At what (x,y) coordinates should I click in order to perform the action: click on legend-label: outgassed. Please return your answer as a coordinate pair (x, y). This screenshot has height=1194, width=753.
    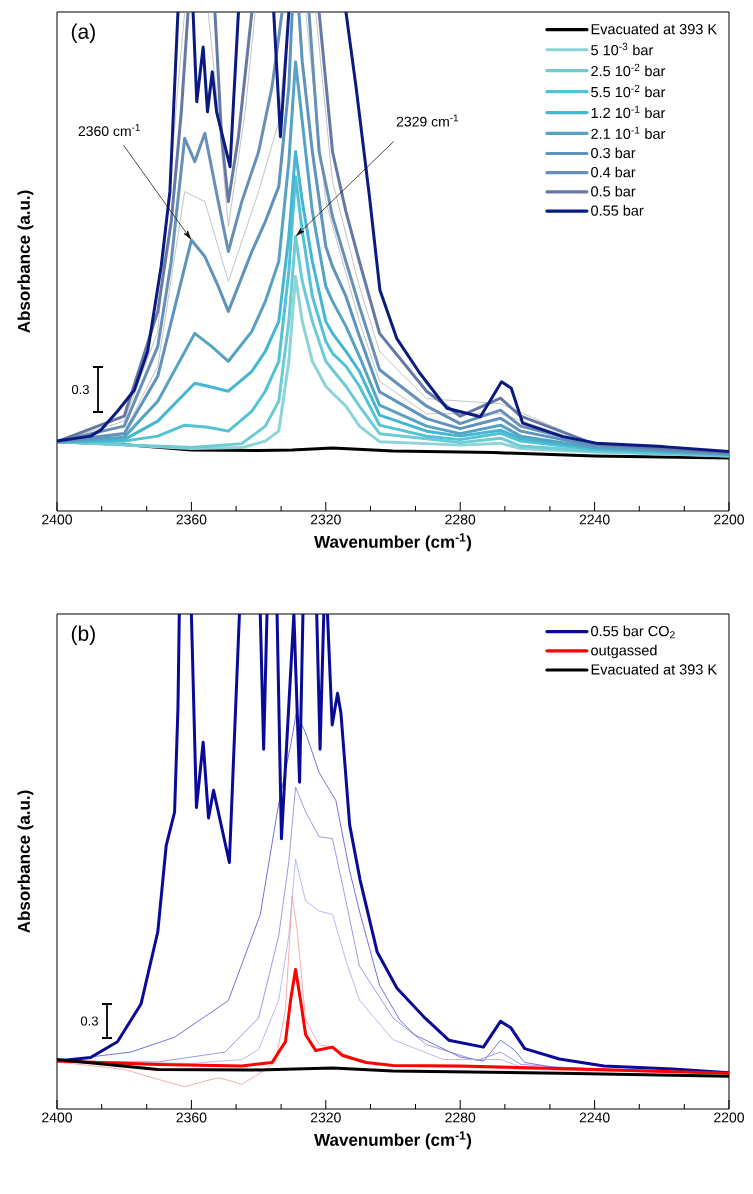
    Looking at the image, I should click on (624, 651).